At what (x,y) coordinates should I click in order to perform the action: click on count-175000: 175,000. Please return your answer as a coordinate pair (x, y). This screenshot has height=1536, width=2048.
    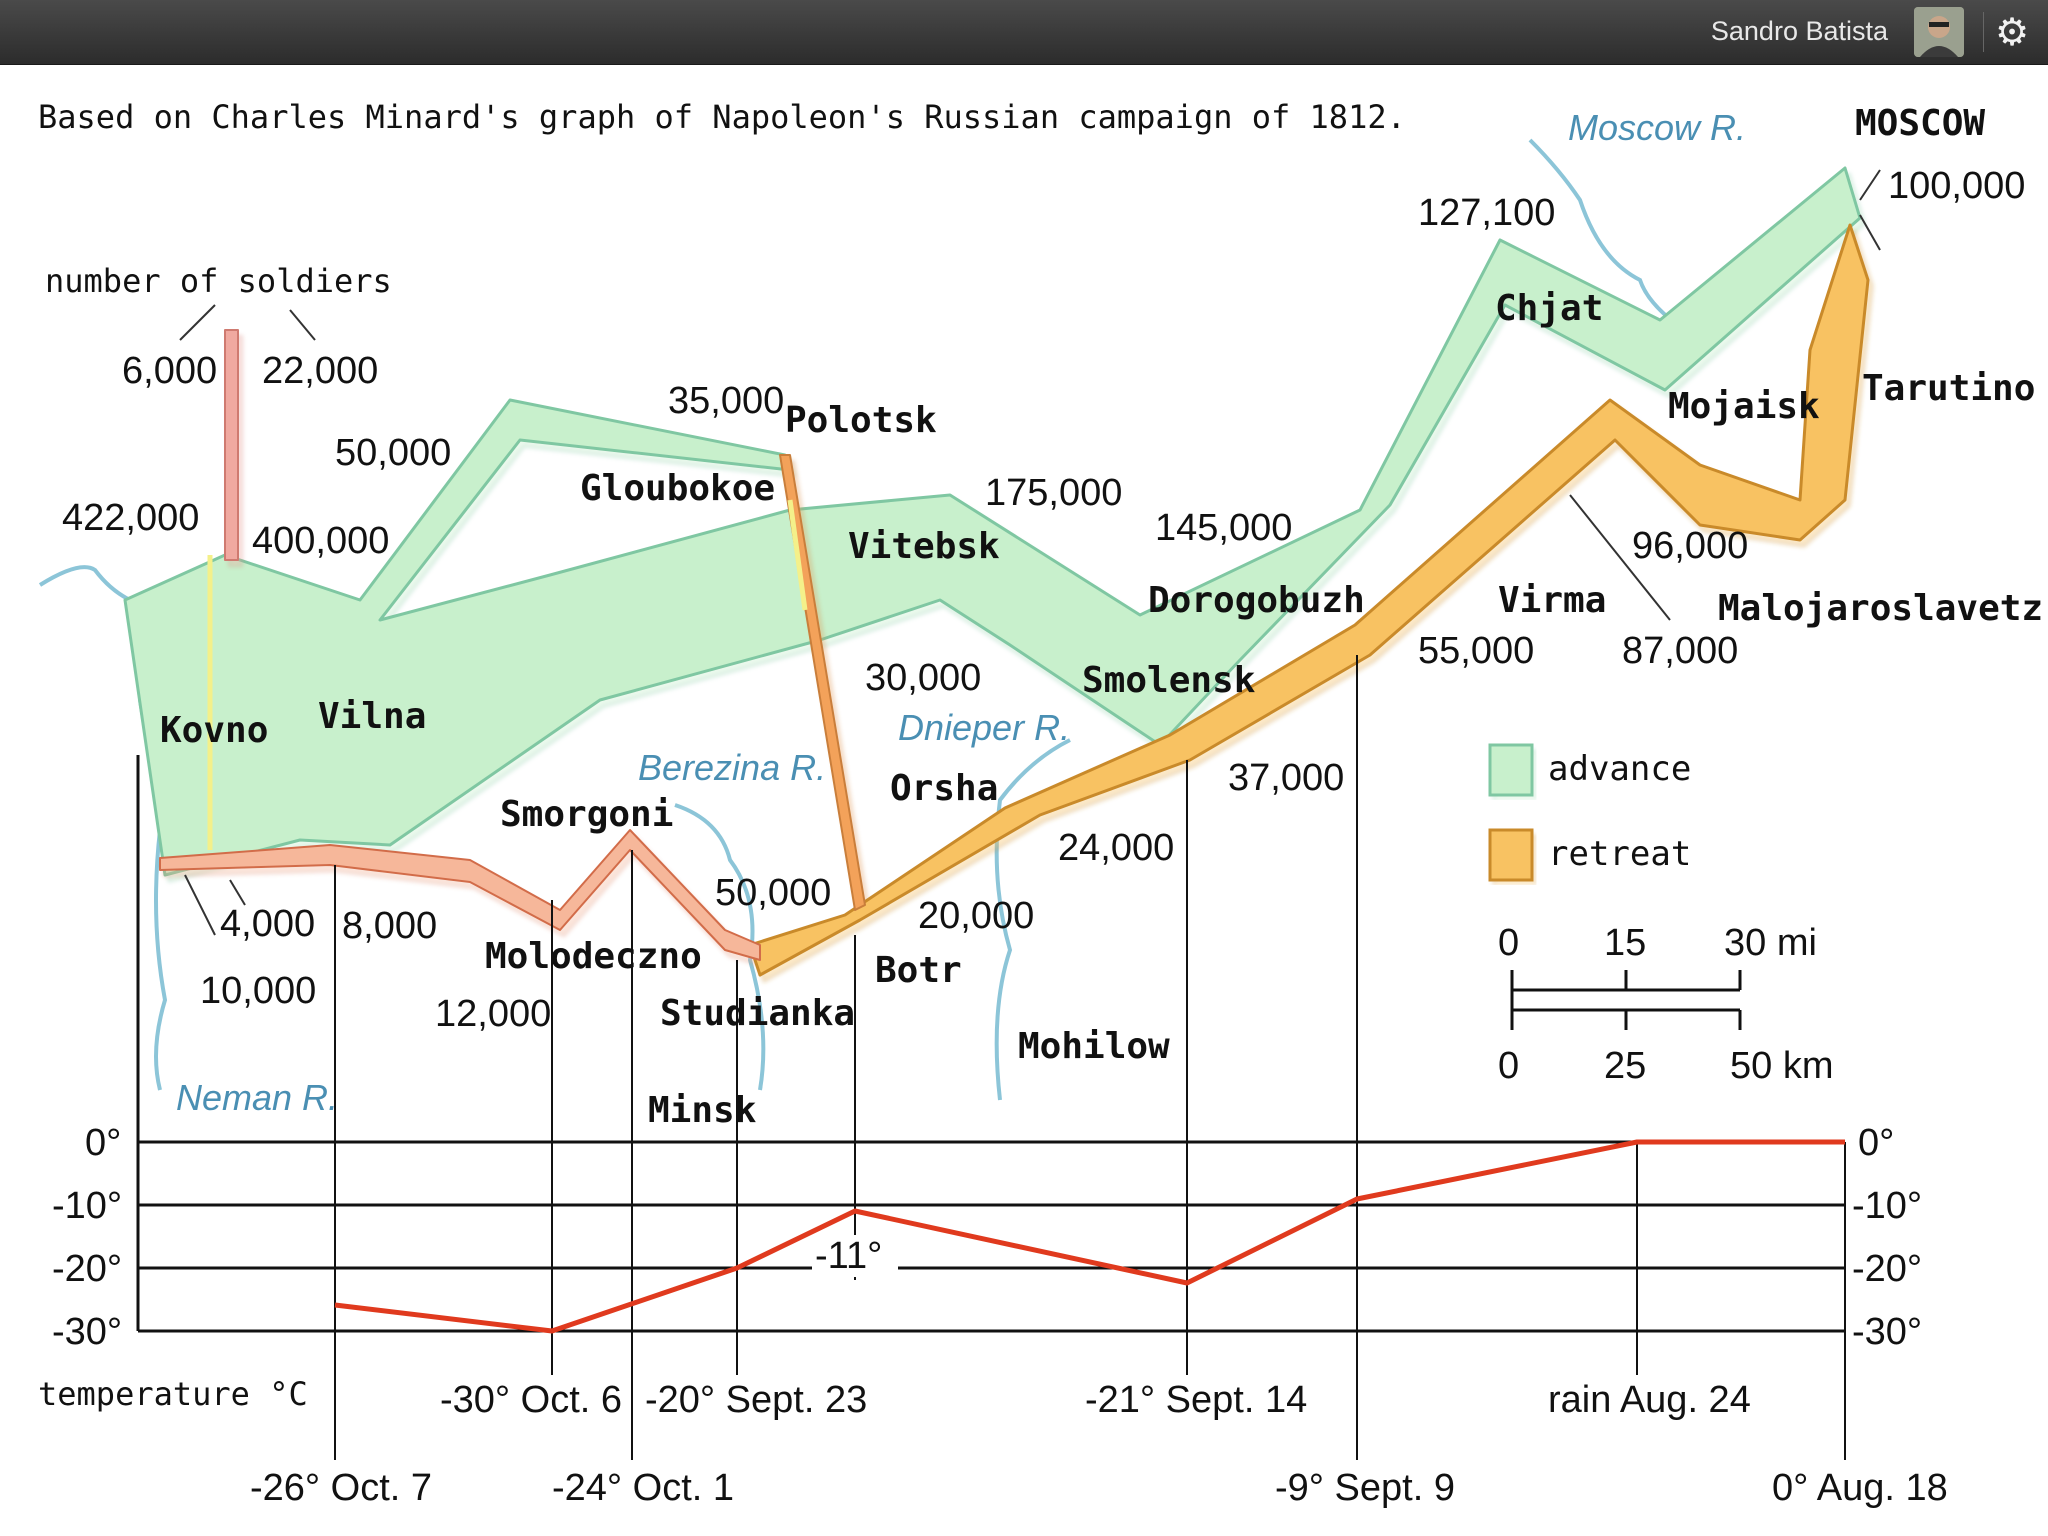
    Looking at the image, I should click on (1053, 493).